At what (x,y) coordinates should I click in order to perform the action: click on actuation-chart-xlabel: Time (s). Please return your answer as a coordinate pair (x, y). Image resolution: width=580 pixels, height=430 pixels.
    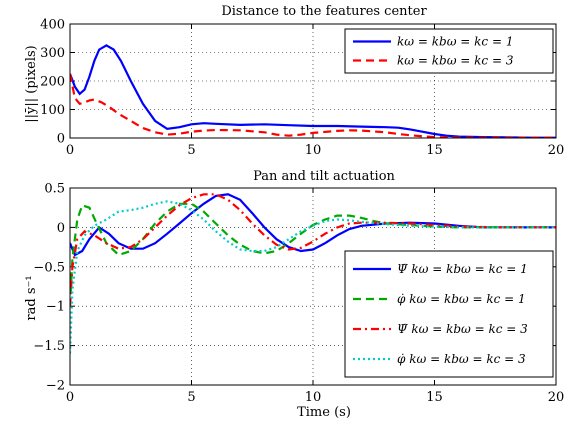
    Looking at the image, I should click on (324, 412).